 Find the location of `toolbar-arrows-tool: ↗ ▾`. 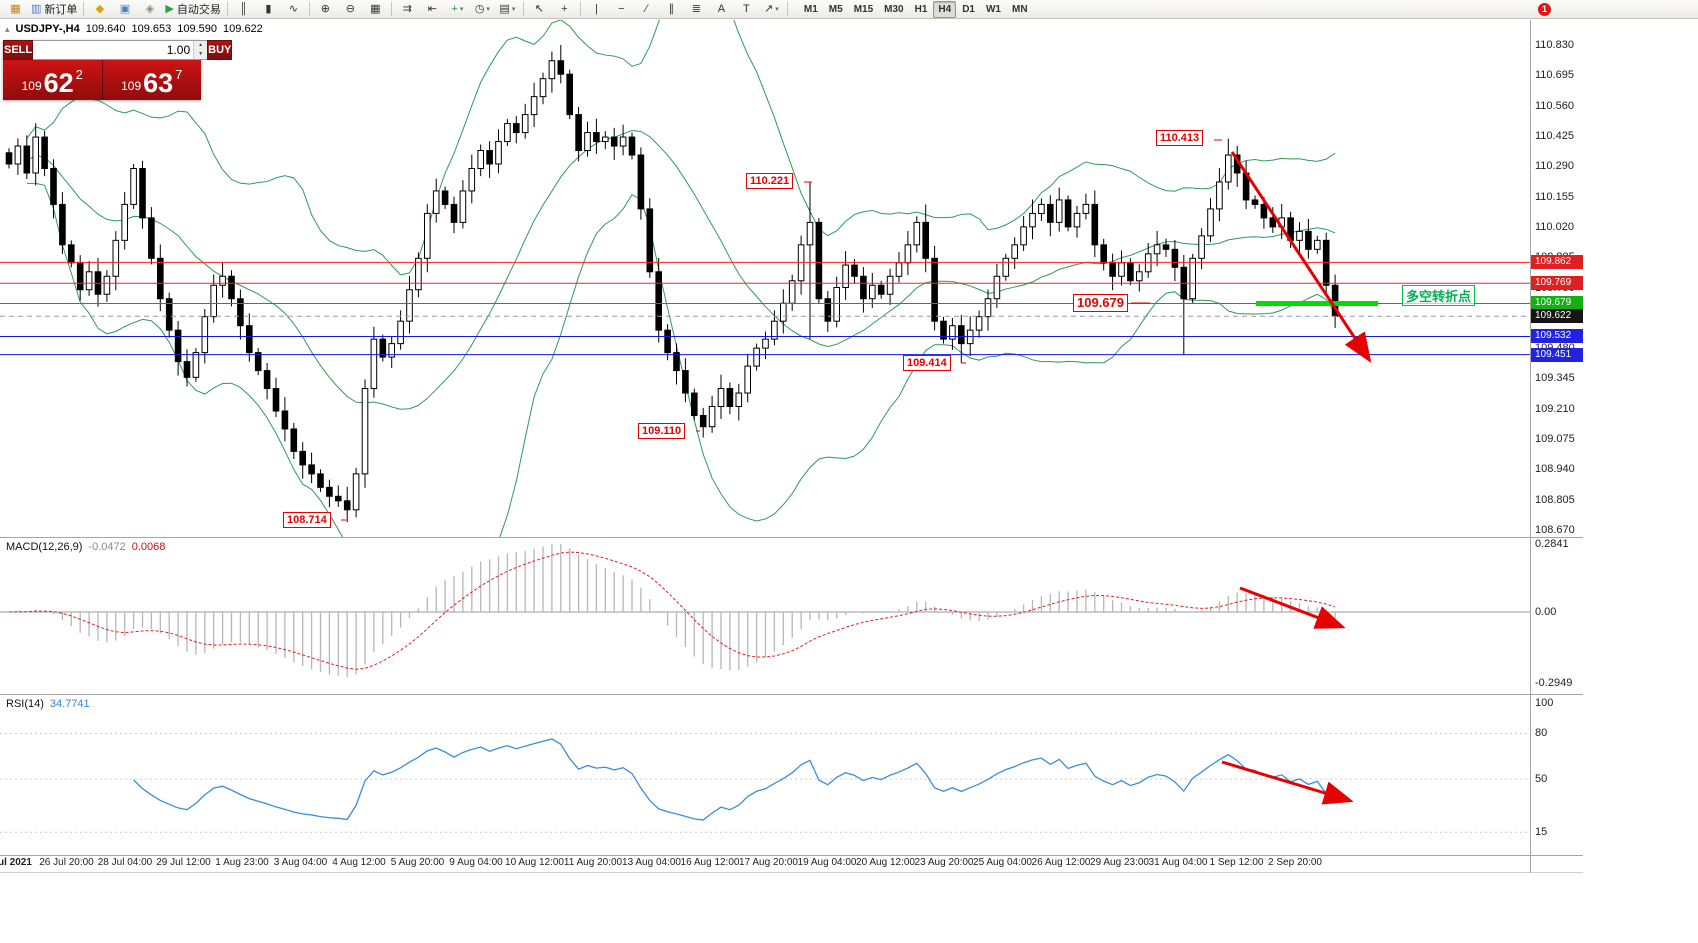

toolbar-arrows-tool: ↗ ▾ is located at coordinates (771, 9).